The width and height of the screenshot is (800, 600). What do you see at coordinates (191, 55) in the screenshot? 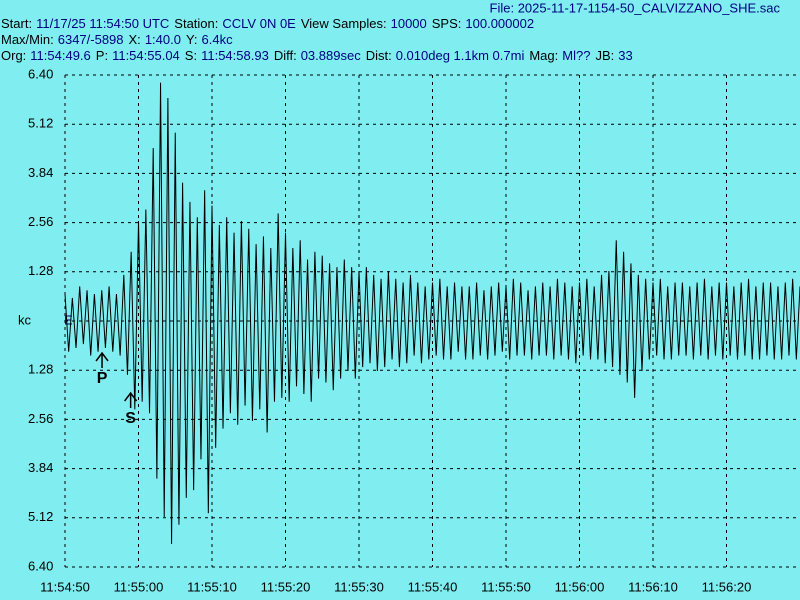
I see `info-label: S:` at bounding box center [191, 55].